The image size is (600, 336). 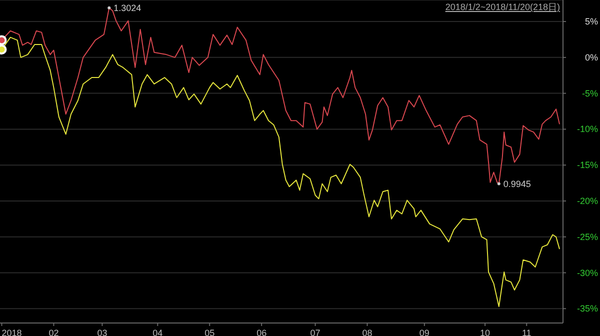 What do you see at coordinates (587, 165) in the screenshot?
I see `y-tick-label: -15%` at bounding box center [587, 165].